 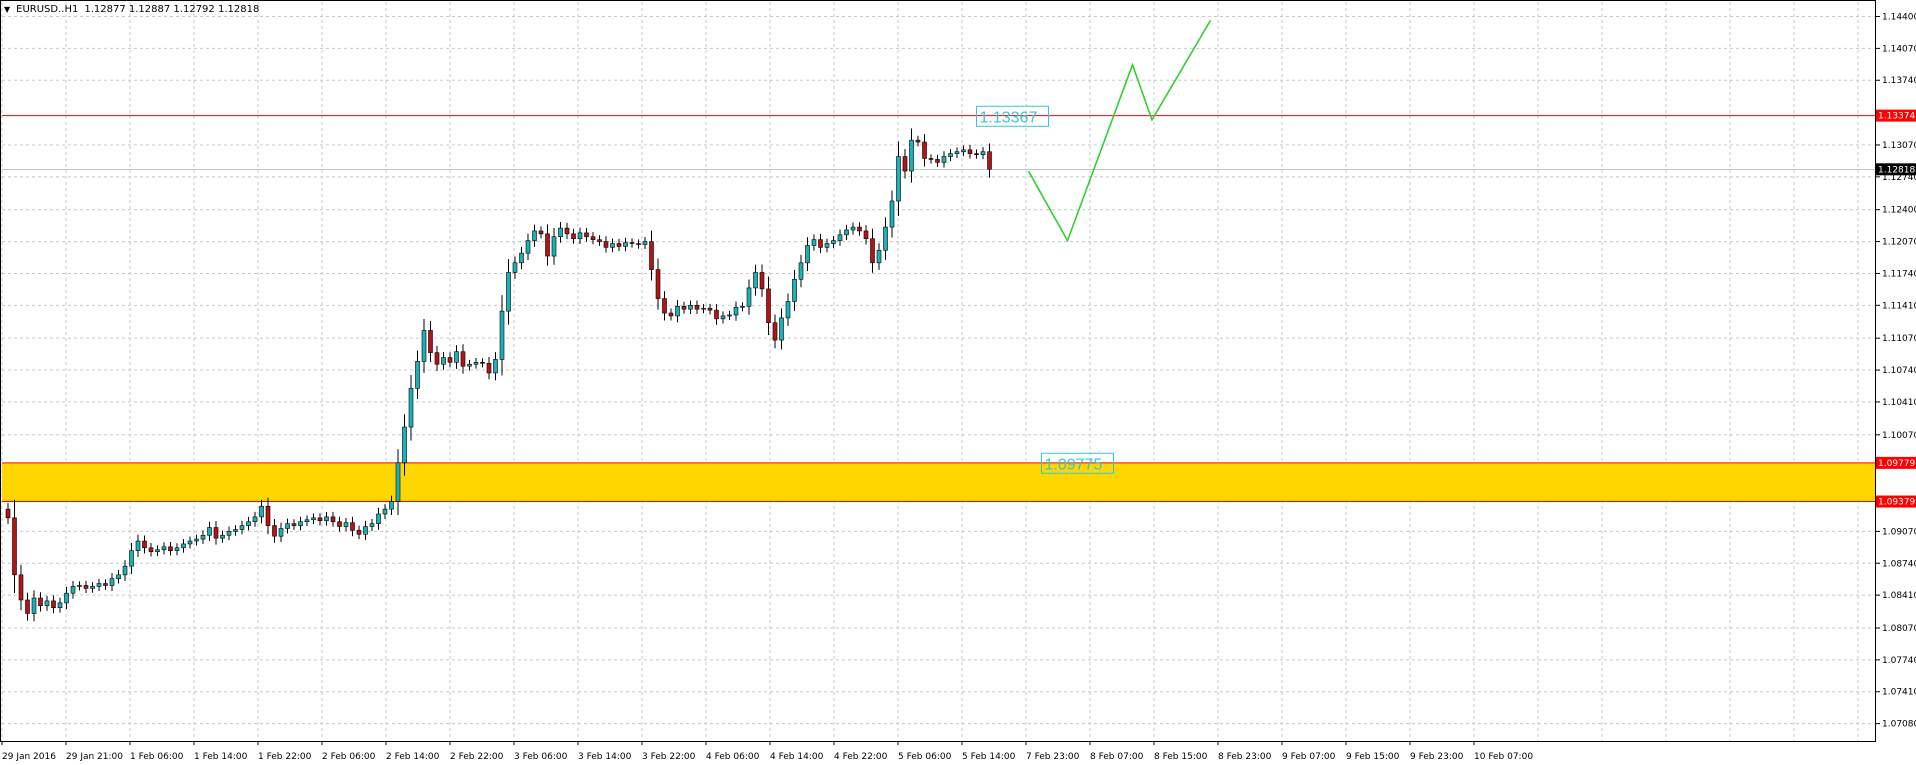 I want to click on annotation-box, so click(x=1077, y=463).